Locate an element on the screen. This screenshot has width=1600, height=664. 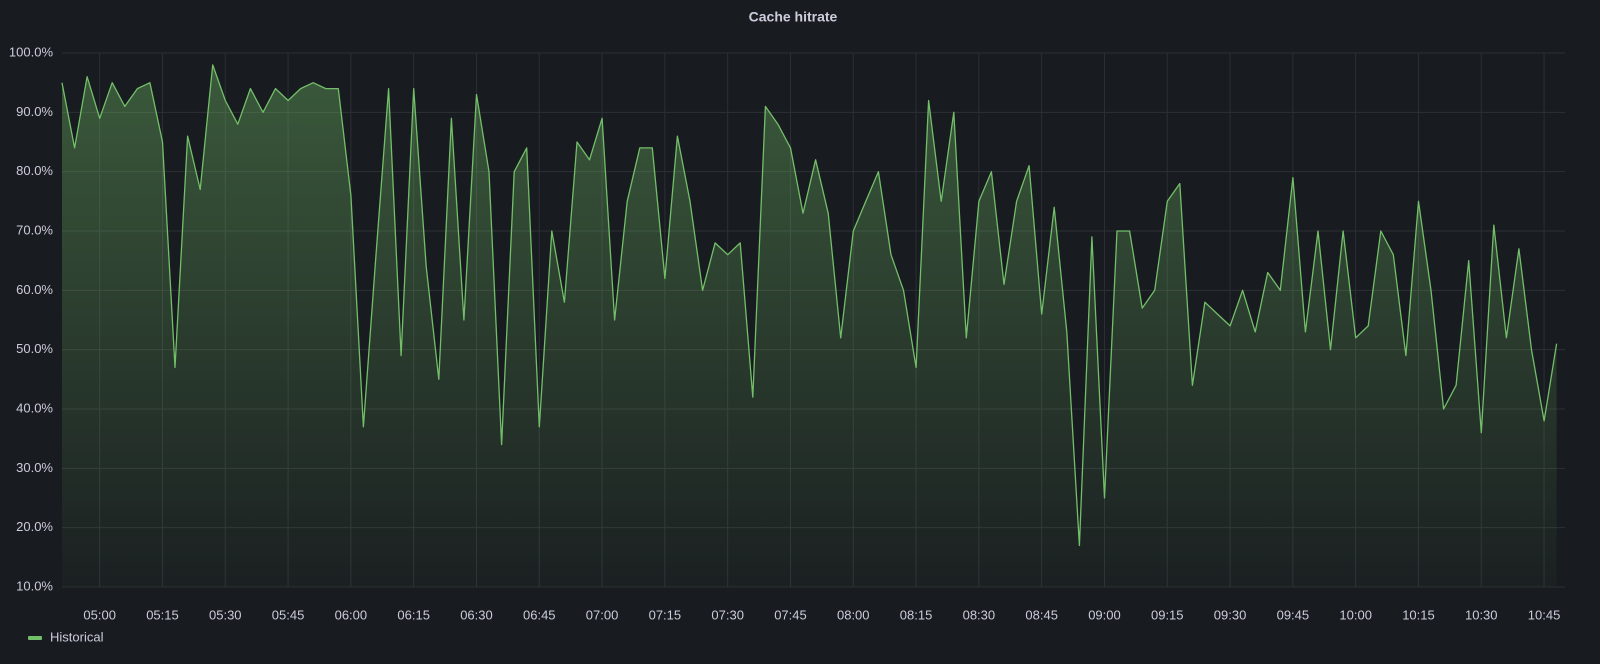
y-tick-label: 20.0% is located at coordinates (34, 526).